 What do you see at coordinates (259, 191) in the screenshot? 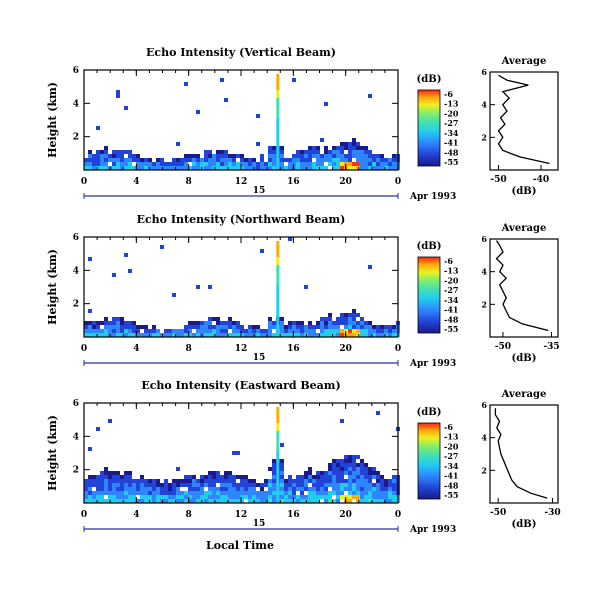
I see `day-label: 15` at bounding box center [259, 191].